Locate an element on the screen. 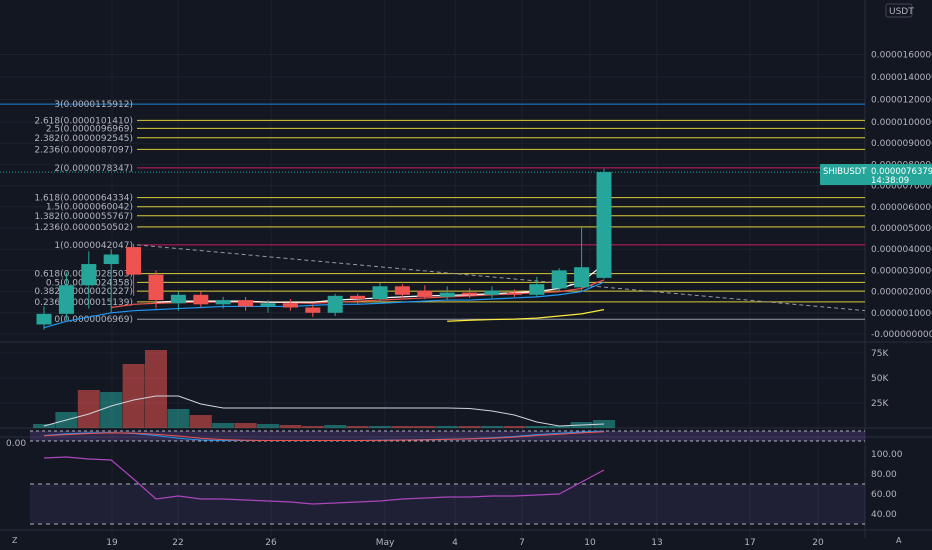  fib-level-label: 2.382(0.0000092545) is located at coordinates (83, 139).